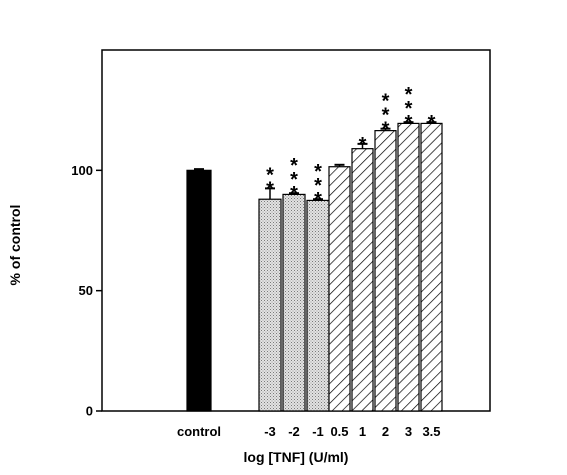  I want to click on y-tick-label: 50, so click(86, 290).